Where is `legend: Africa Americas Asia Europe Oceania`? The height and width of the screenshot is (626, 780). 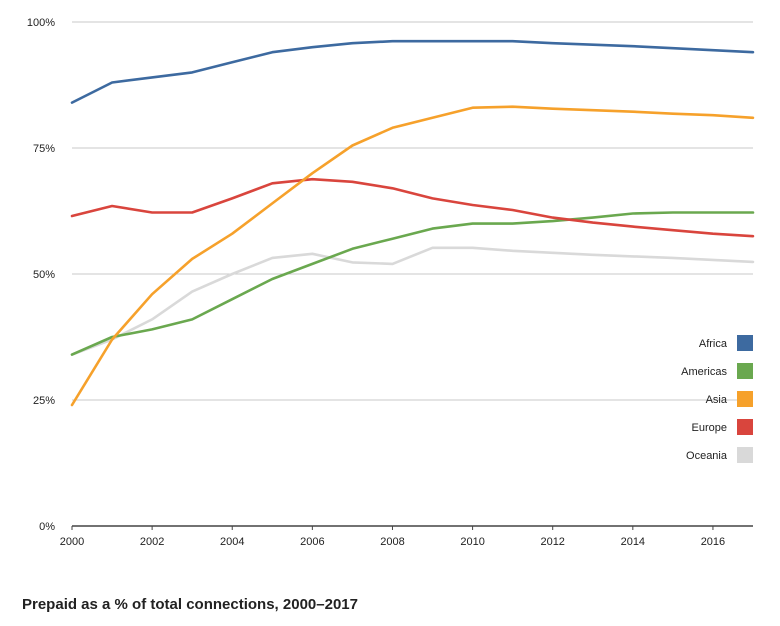 legend: Africa Americas Asia Europe Oceania is located at coordinates (717, 399).